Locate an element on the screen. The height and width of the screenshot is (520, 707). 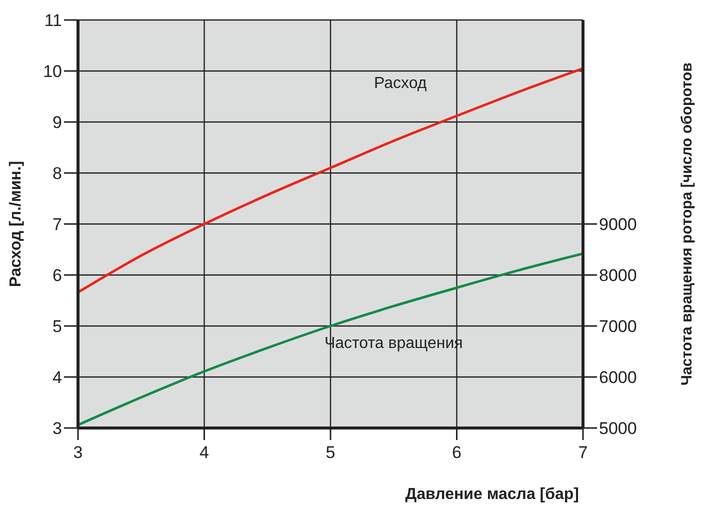
y-tick-label: 3 is located at coordinates (57, 428).